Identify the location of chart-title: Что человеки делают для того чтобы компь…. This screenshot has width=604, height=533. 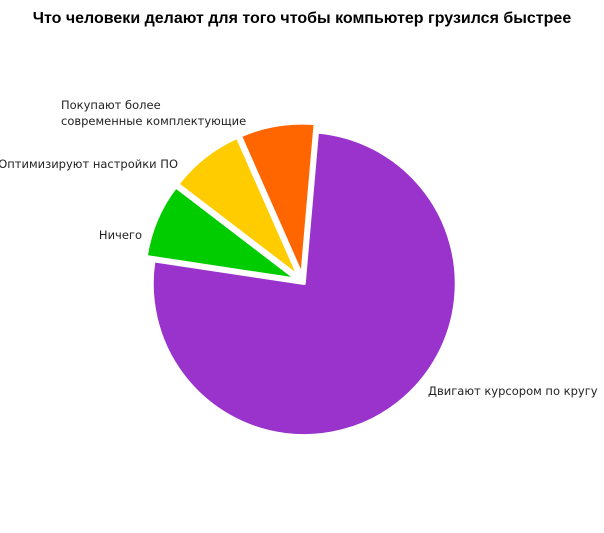
(302, 18).